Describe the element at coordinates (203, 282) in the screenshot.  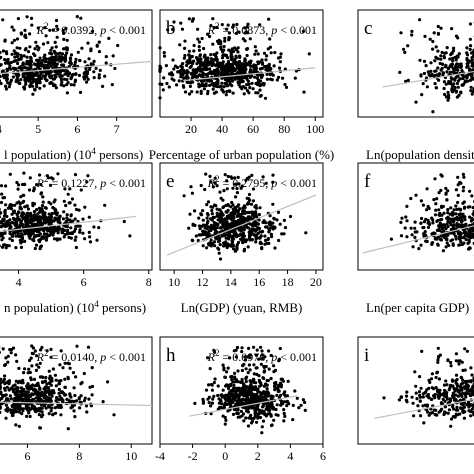
I see `x-tick-label: 12` at that location.